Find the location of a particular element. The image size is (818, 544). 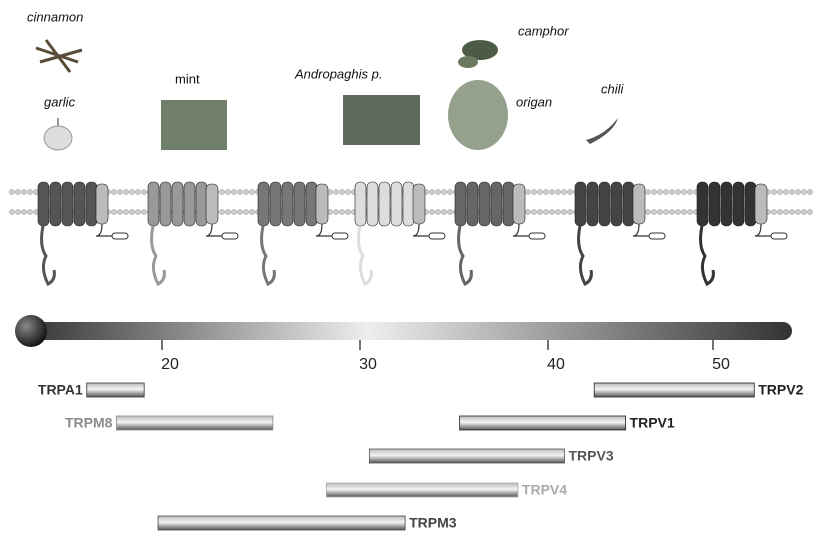

channel-label: TRPV3 is located at coordinates (591, 456).